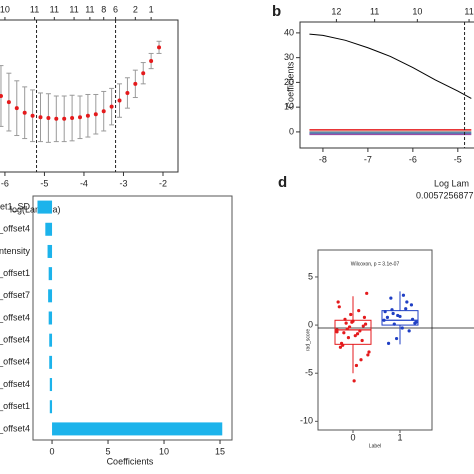 This screenshot has height=474, width=474. What do you see at coordinates (309, 373) in the screenshot?
I see `y-tick-label: -5` at bounding box center [309, 373].